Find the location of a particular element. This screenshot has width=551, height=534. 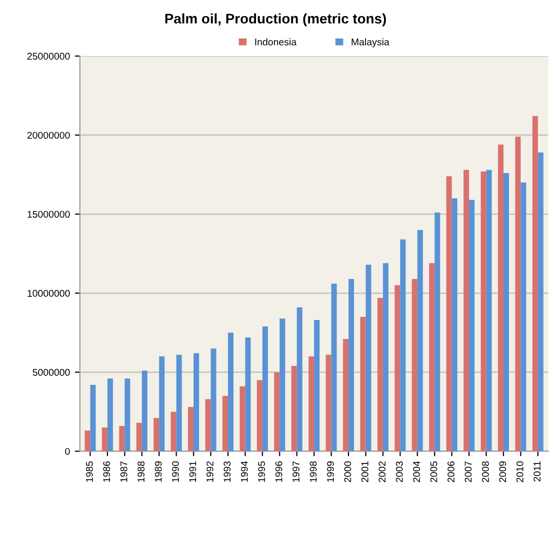

x-tick-label: 2002 is located at coordinates (382, 471).